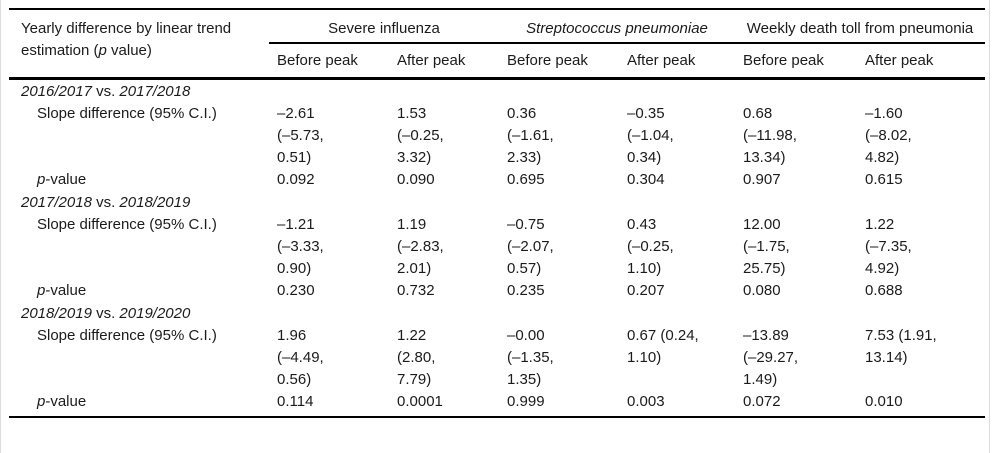 The height and width of the screenshot is (453, 992). I want to click on year-1: 2017/2018, so click(56, 202).